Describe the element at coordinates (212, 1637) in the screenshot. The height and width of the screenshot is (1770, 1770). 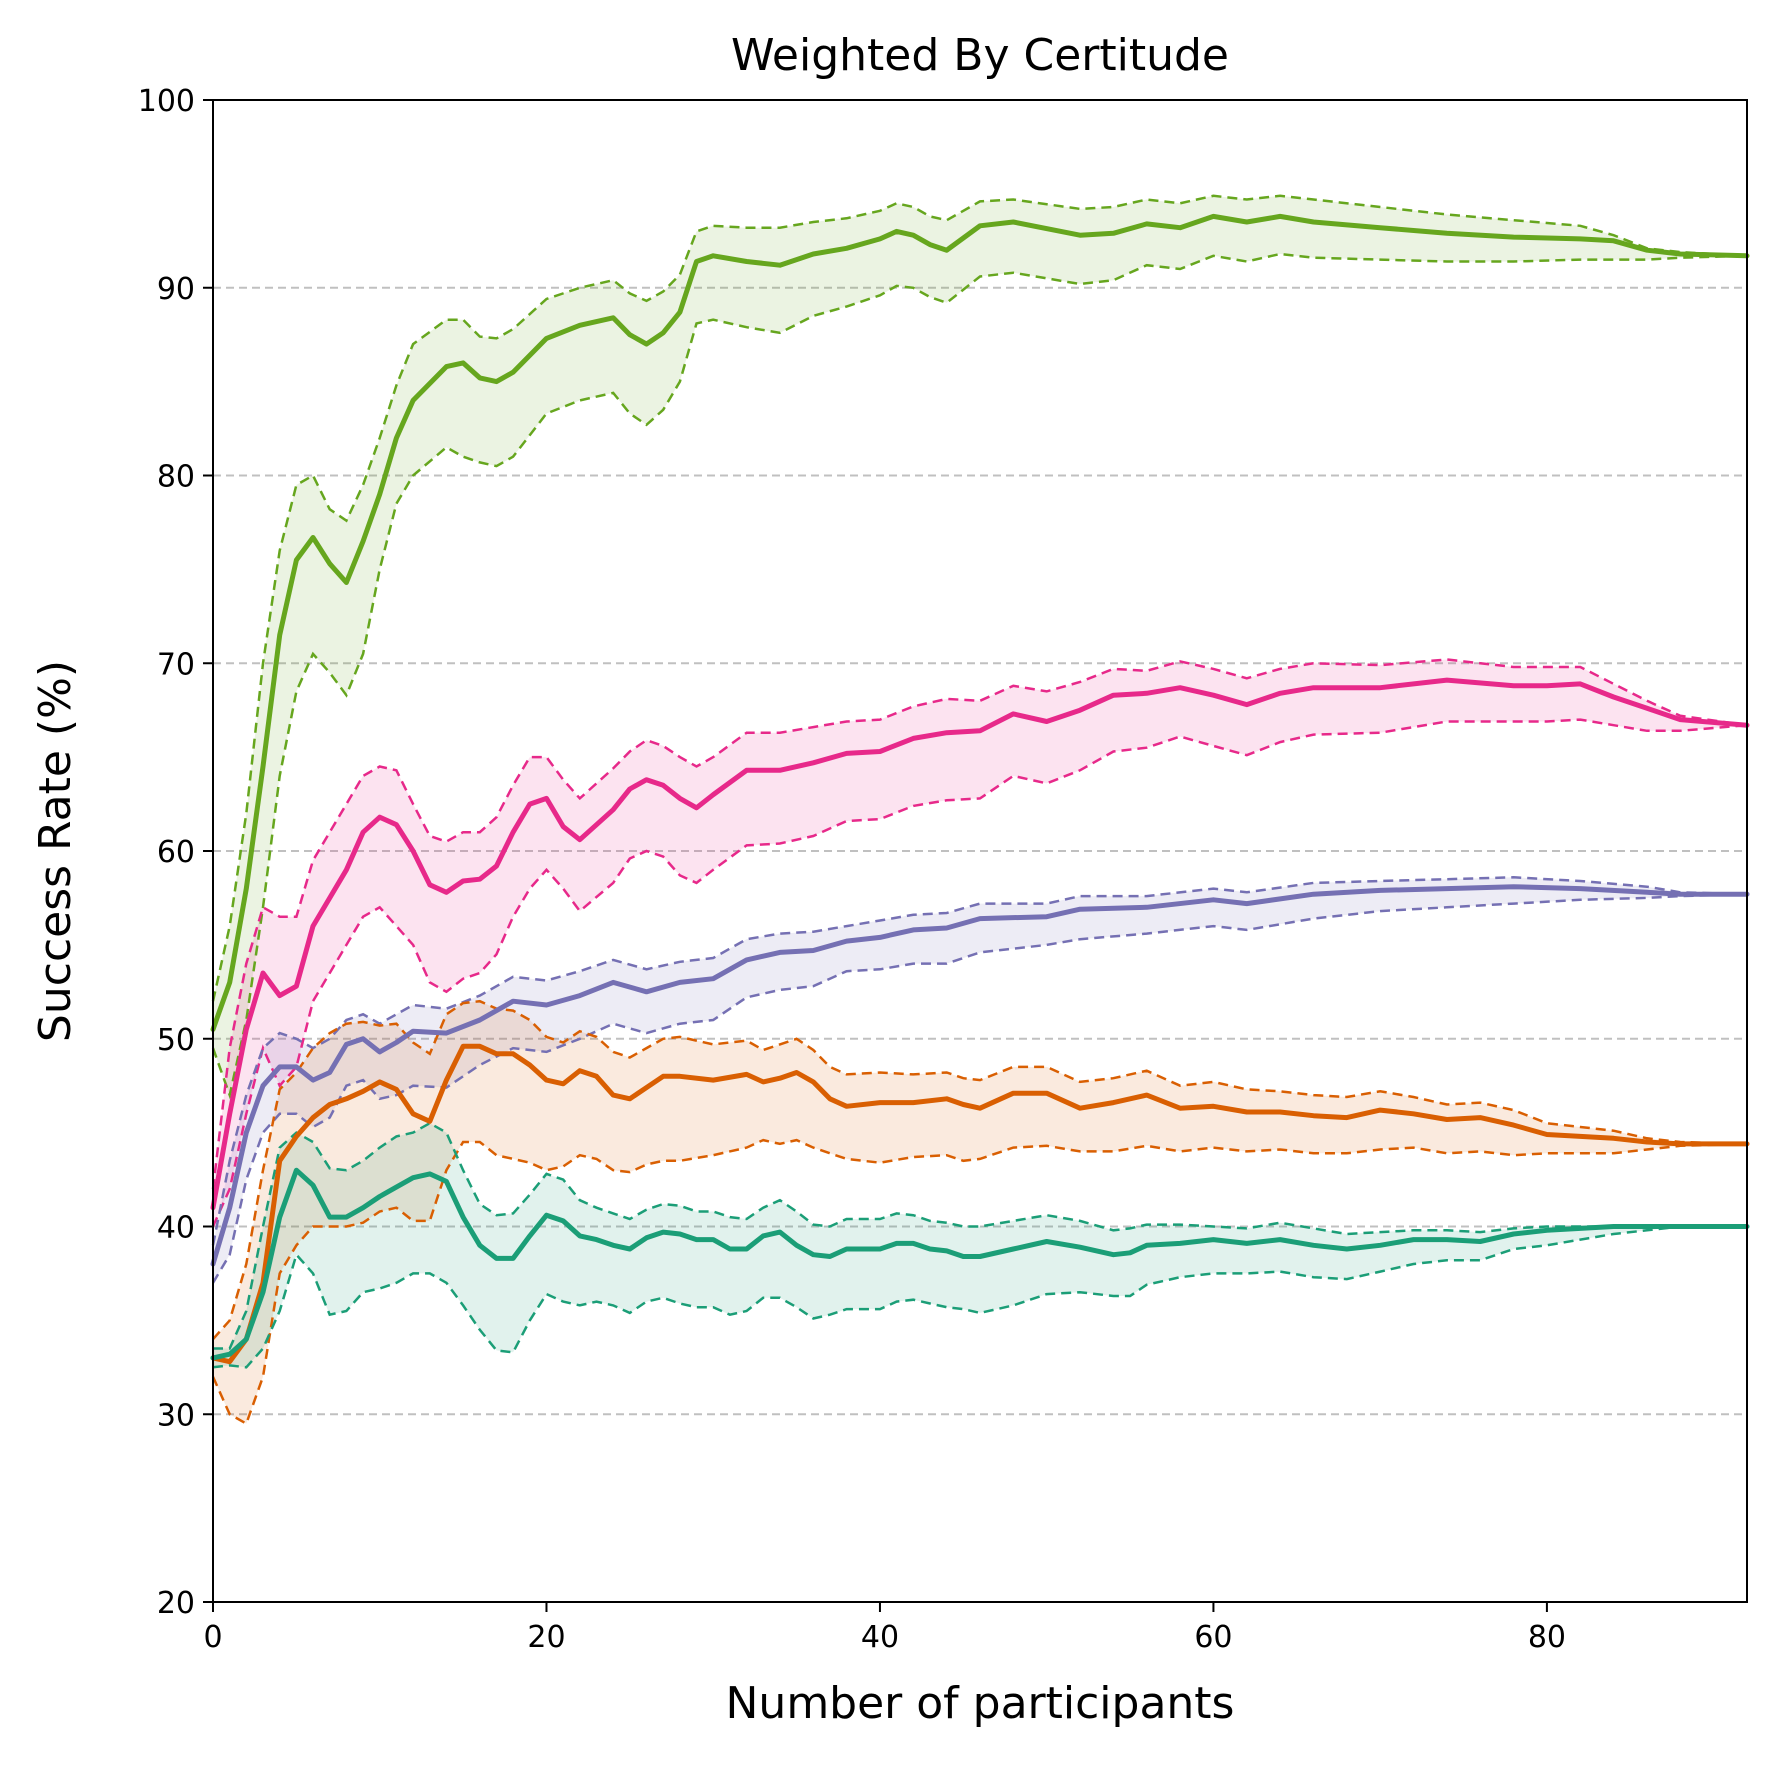
I see `x-tick-label: 0` at that location.